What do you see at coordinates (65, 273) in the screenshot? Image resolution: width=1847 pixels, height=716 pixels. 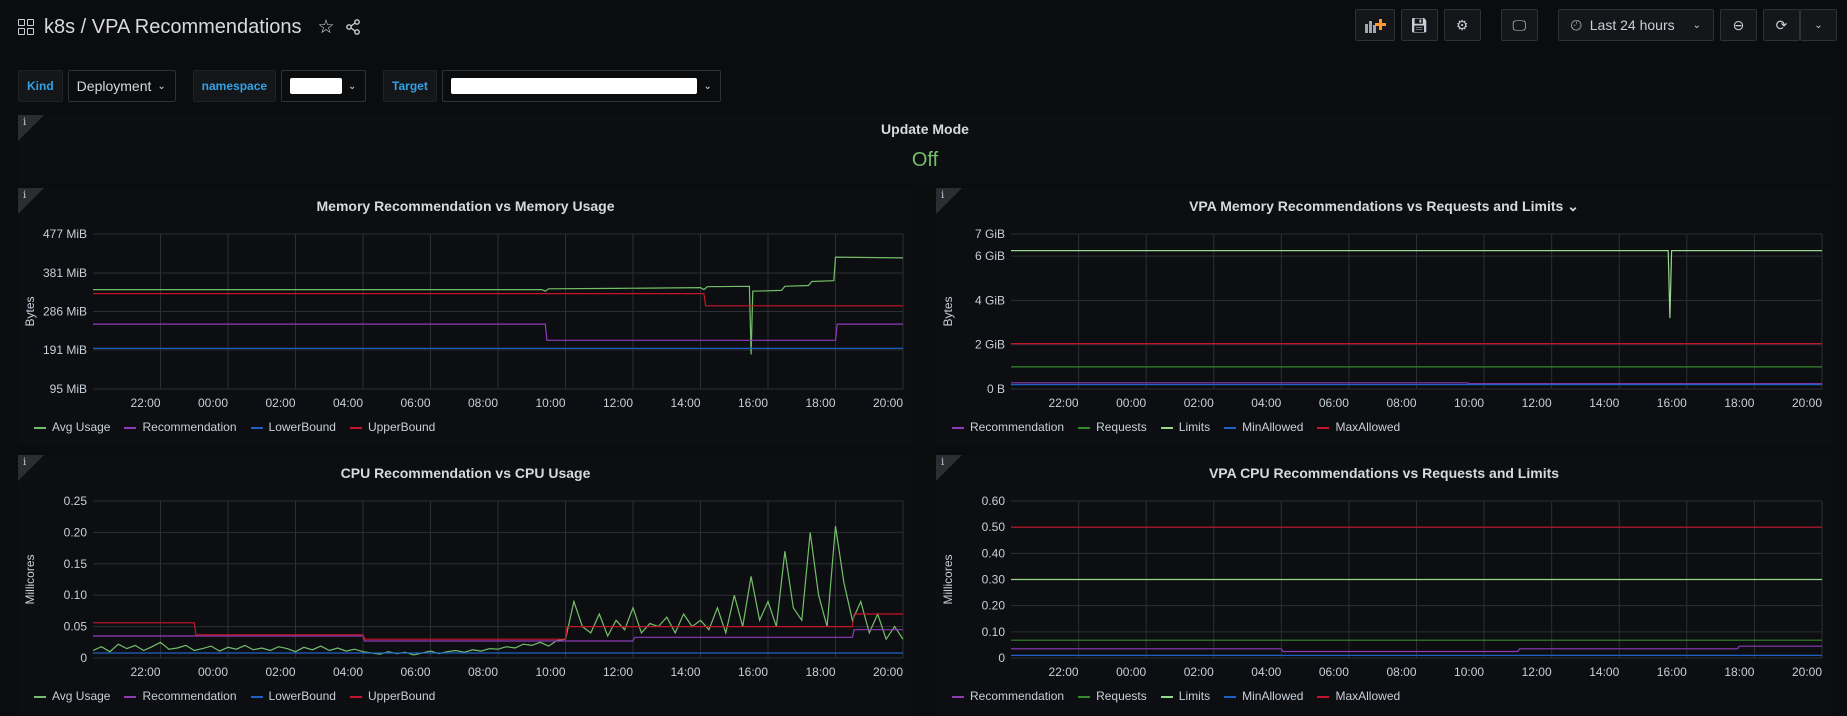 I see `y-tick-label: 381 MiB` at bounding box center [65, 273].